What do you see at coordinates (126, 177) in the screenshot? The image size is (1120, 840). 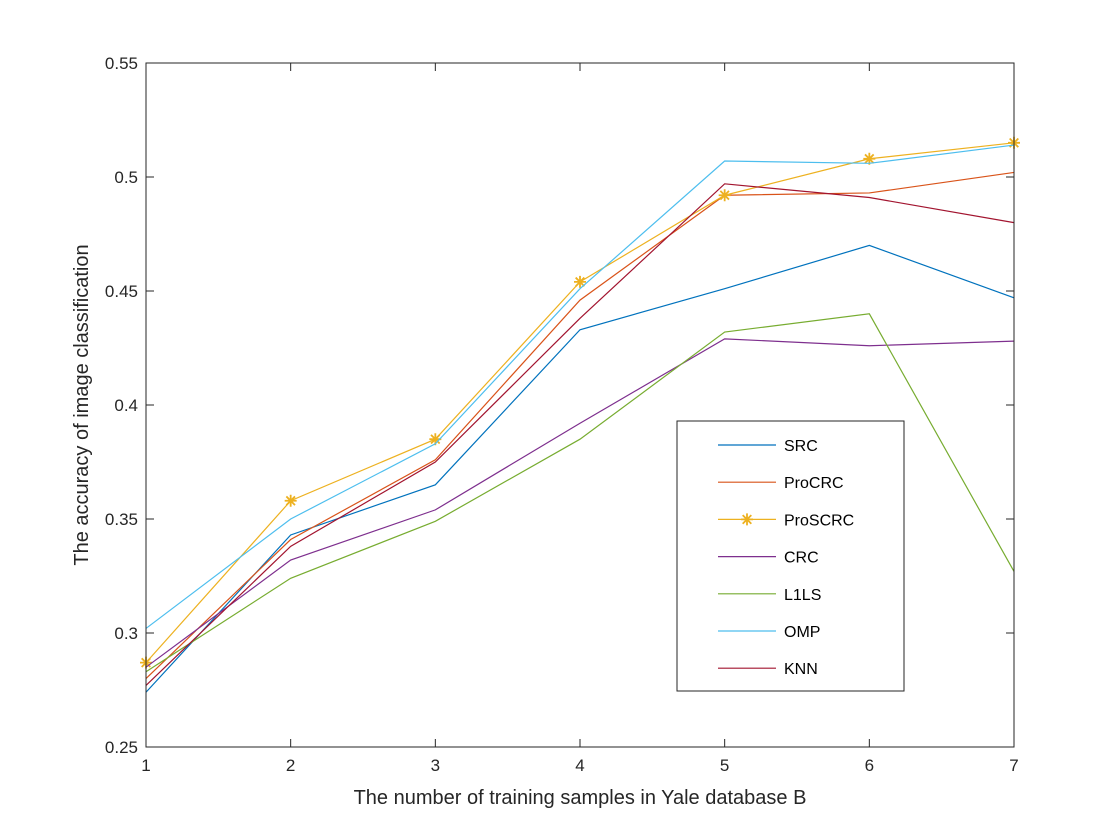 I see `y-tick-label: 0.5` at bounding box center [126, 177].